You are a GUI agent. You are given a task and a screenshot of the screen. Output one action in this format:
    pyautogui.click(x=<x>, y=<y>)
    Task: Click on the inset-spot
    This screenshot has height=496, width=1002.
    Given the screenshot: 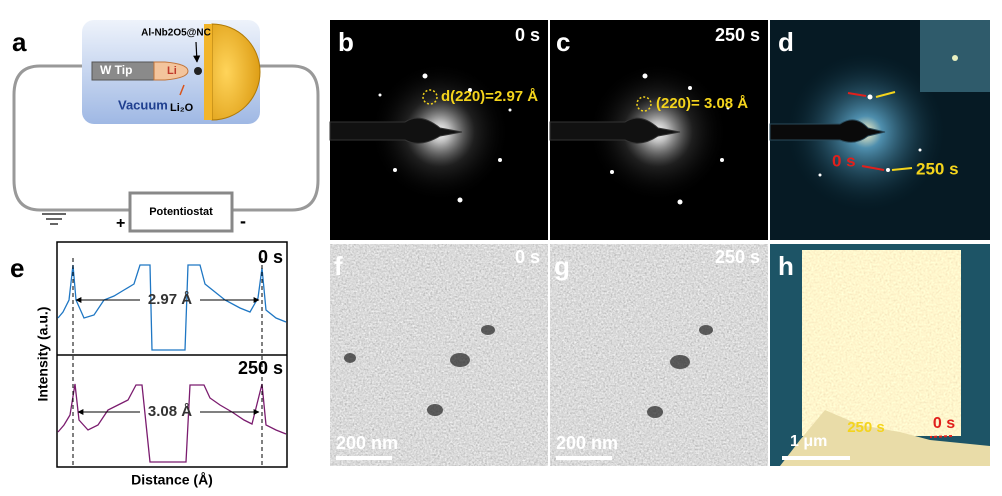 What is the action you would take?
    pyautogui.click(x=955, y=58)
    